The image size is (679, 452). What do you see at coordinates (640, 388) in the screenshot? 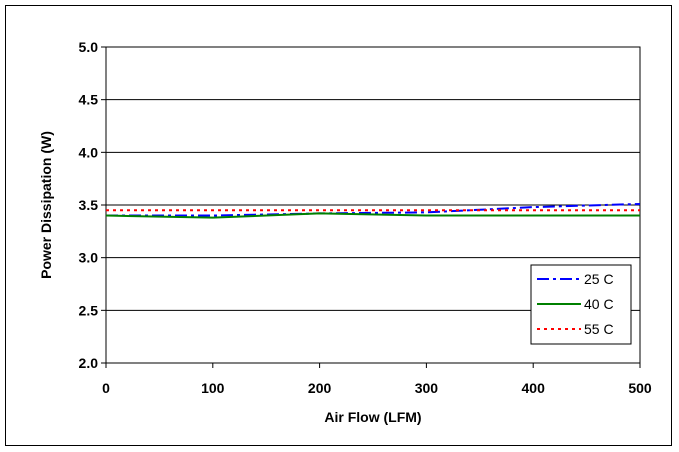
I see `x-tick-label: 500` at bounding box center [640, 388].